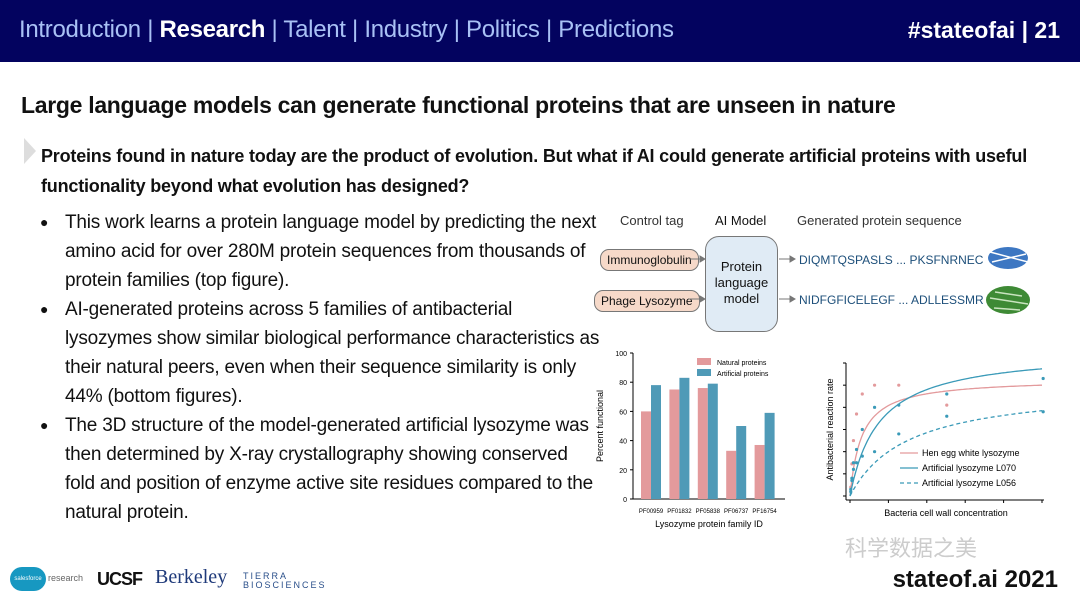  I want to click on lysozyme-structure-icon, so click(1008, 300).